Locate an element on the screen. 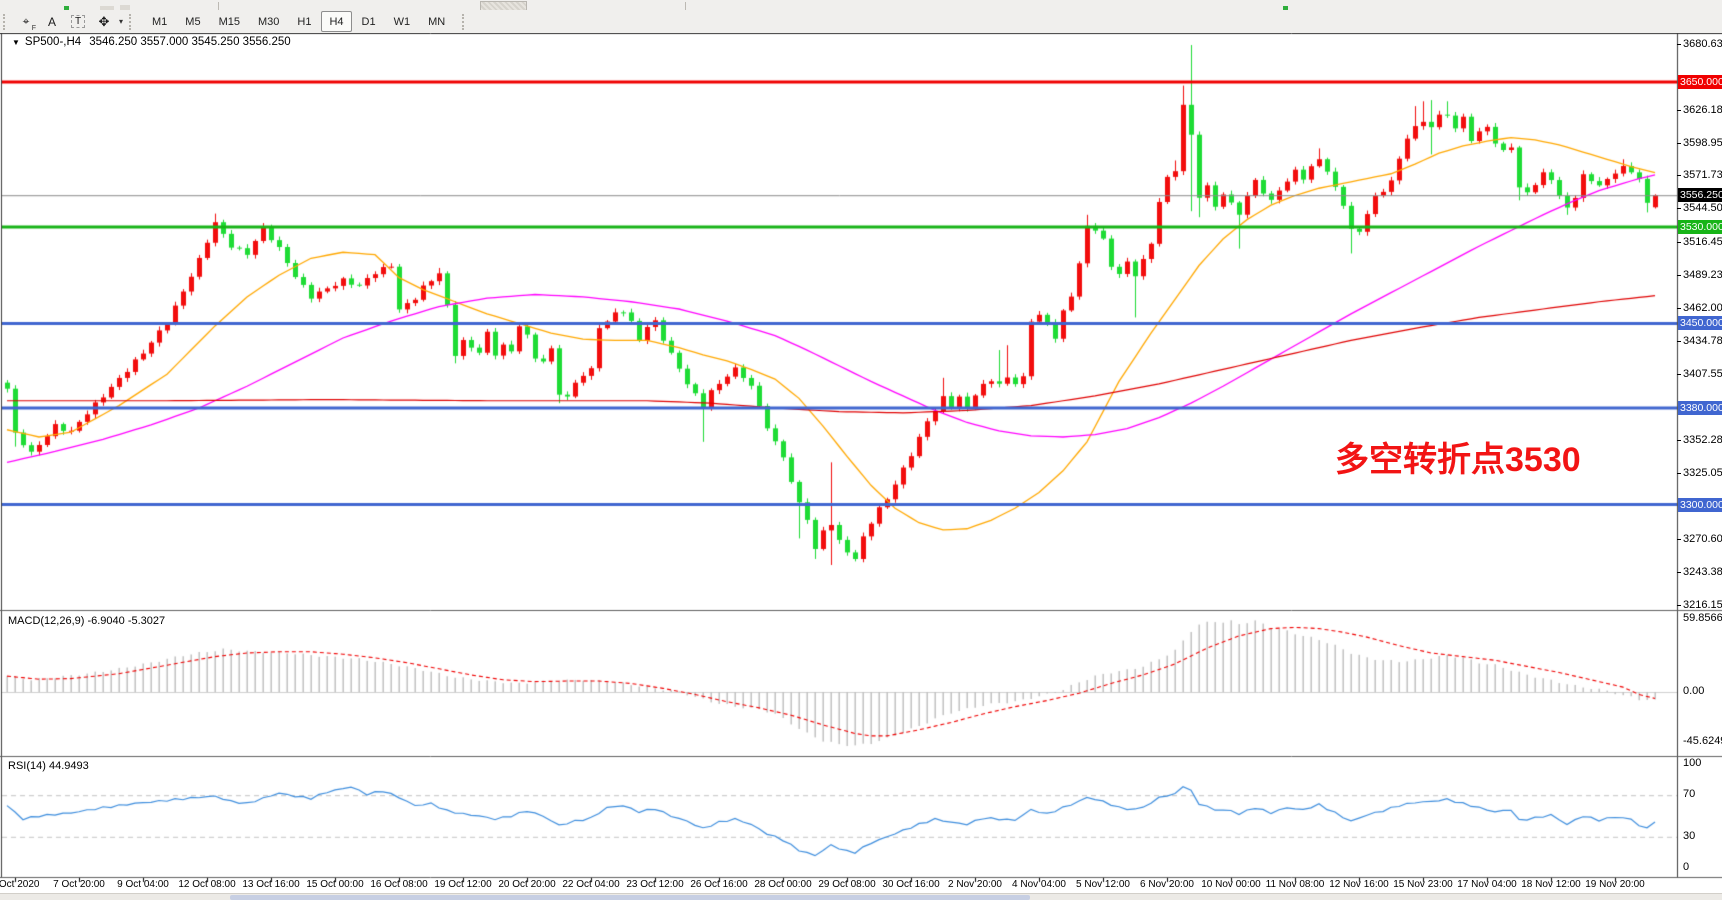 This screenshot has width=1722, height=900. time-axis-label: 7 Oct 20:00 is located at coordinates (79, 884).